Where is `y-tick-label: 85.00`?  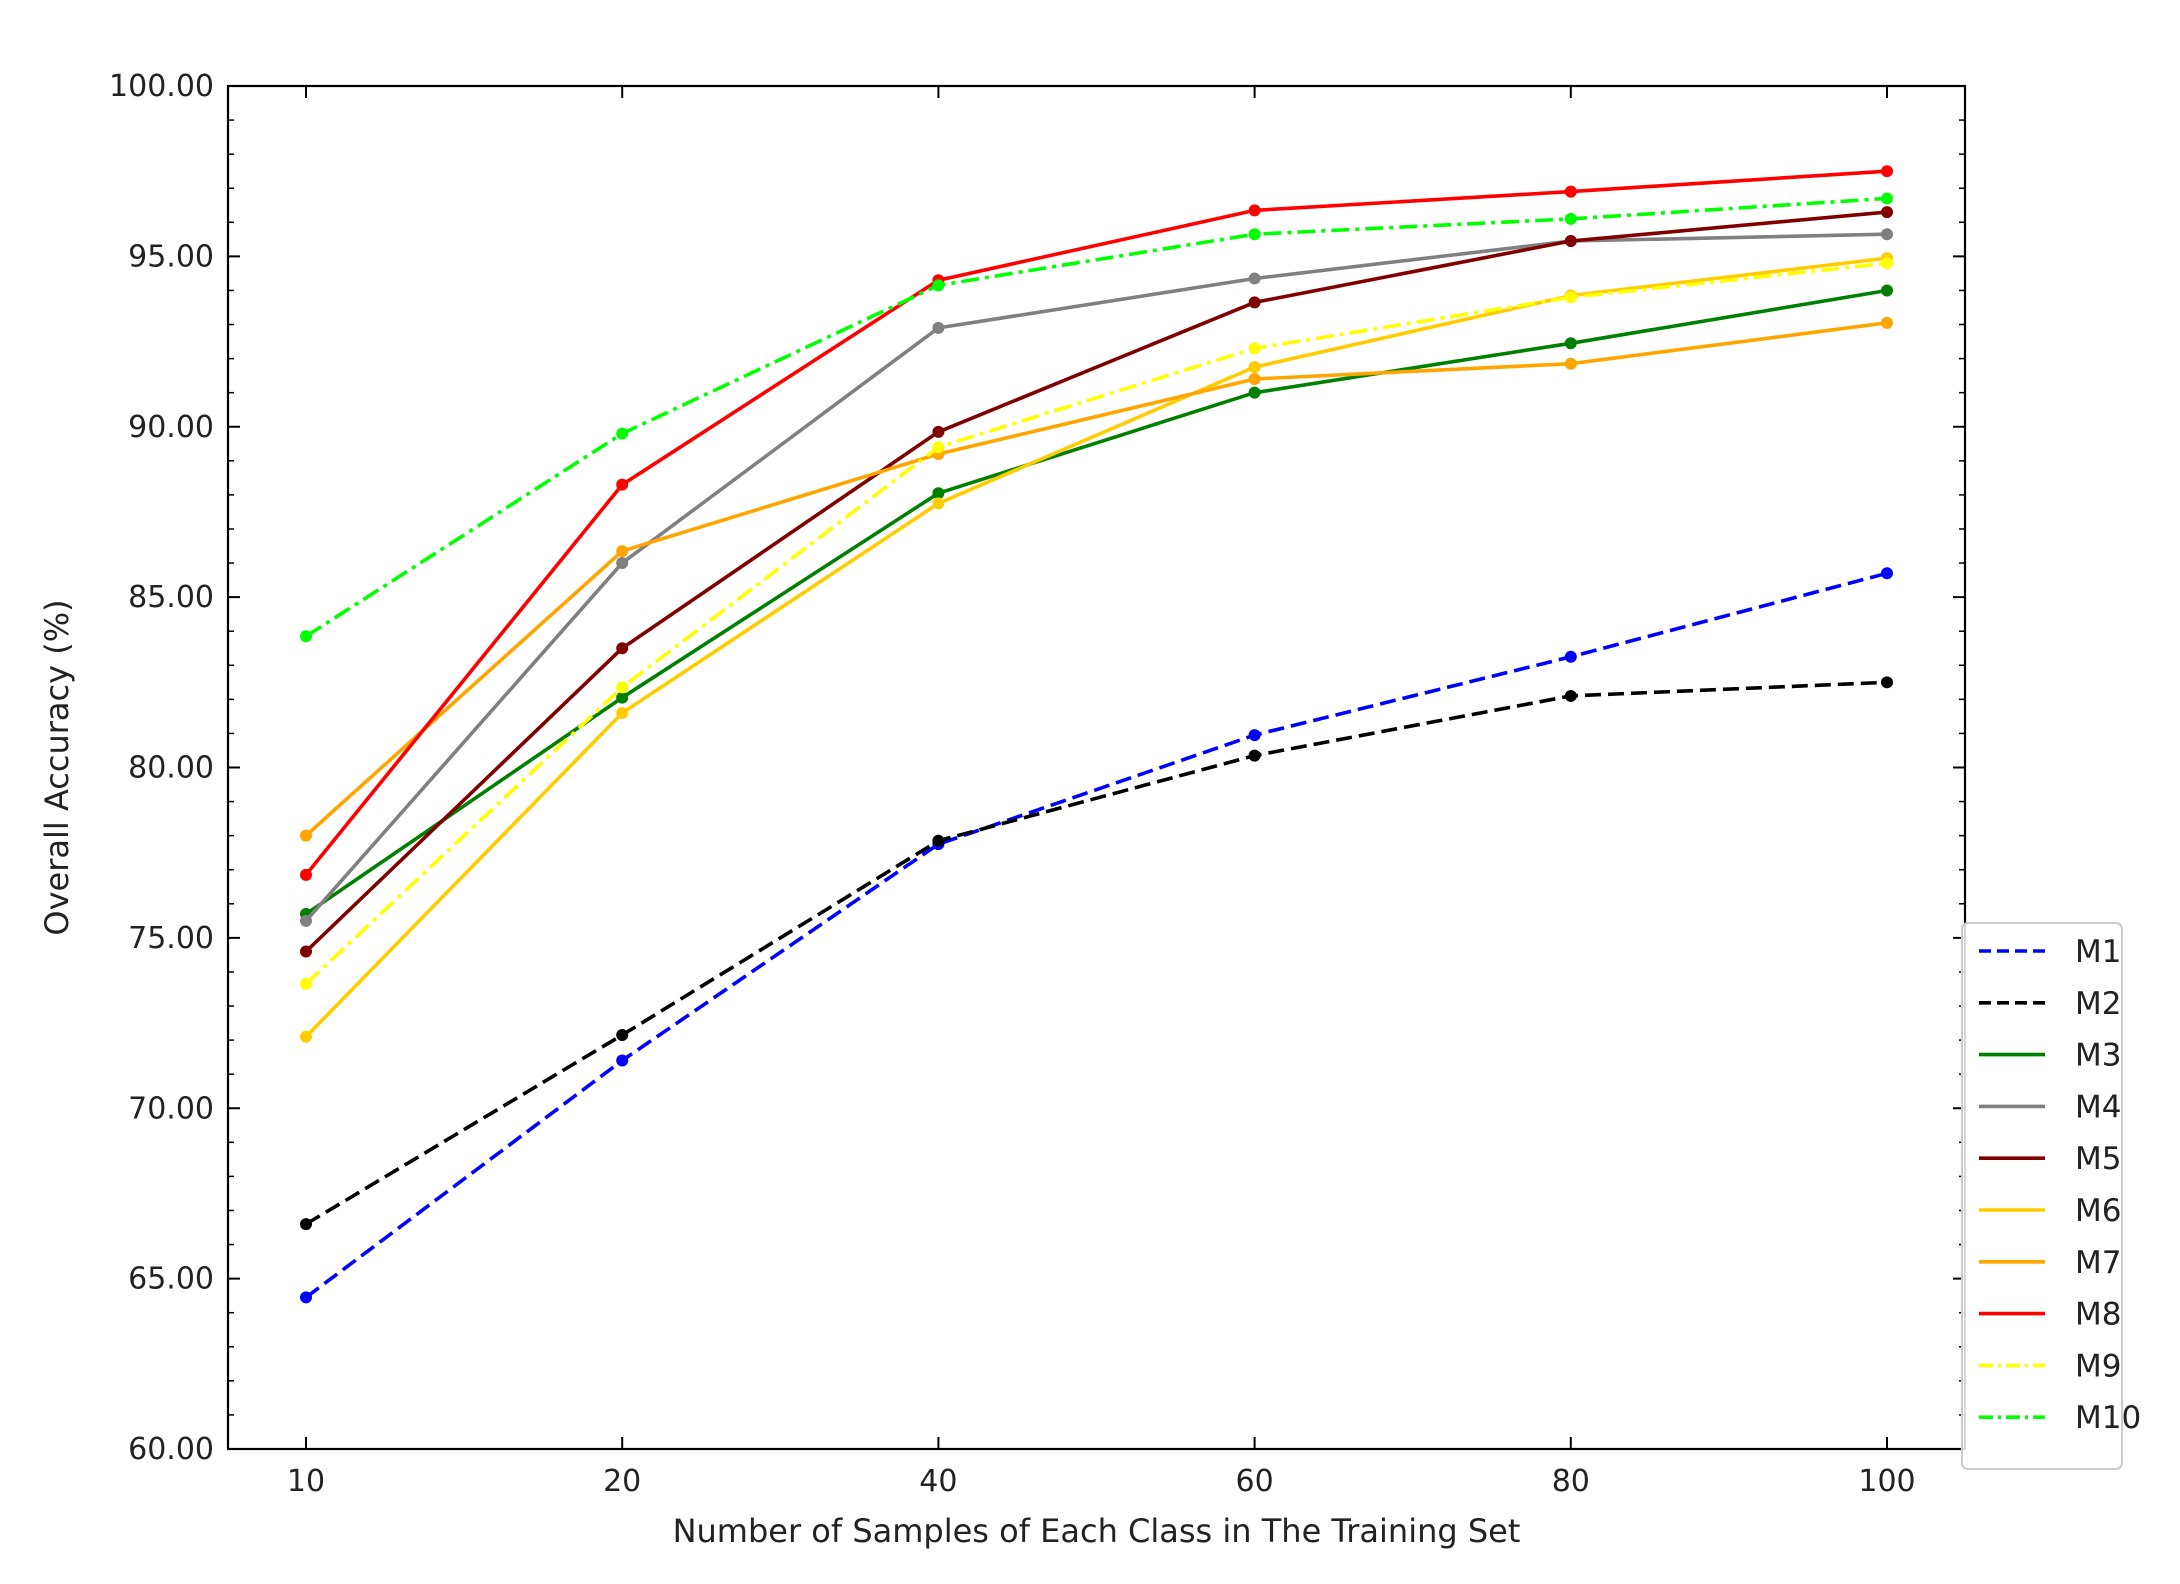 y-tick-label: 85.00 is located at coordinates (171, 597).